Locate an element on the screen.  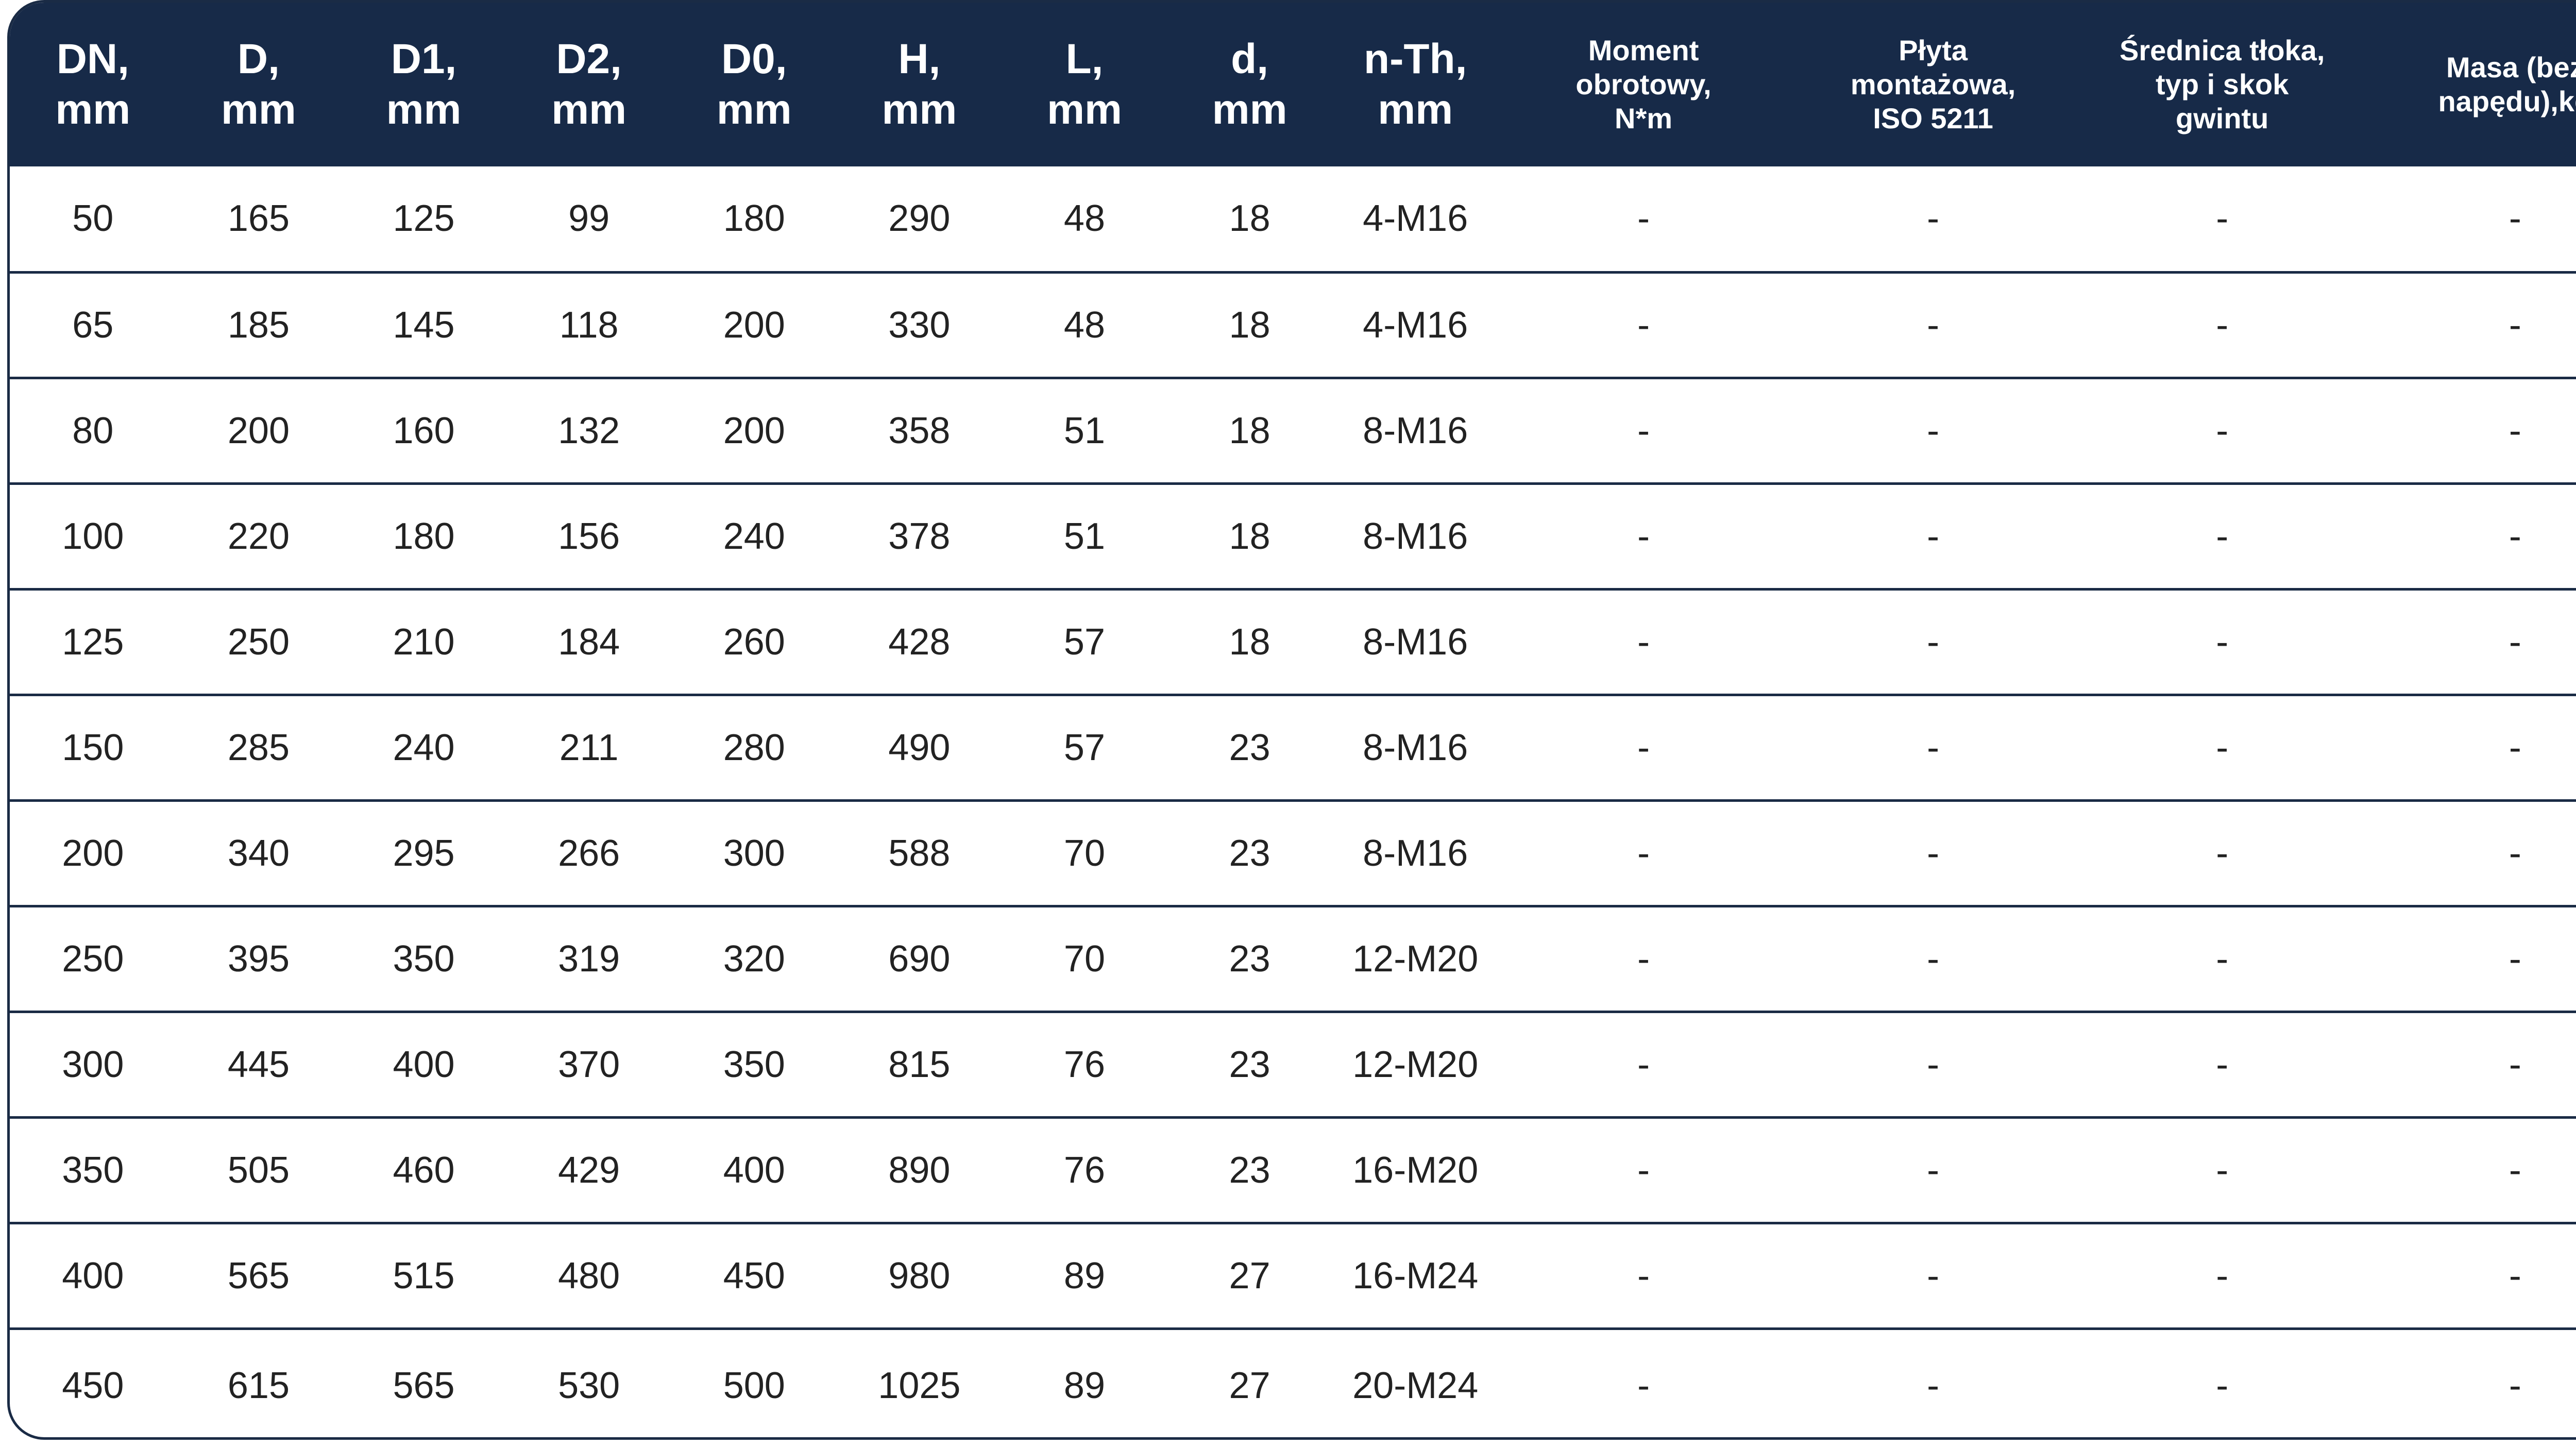
table-cell: 320 is located at coordinates (754, 958).